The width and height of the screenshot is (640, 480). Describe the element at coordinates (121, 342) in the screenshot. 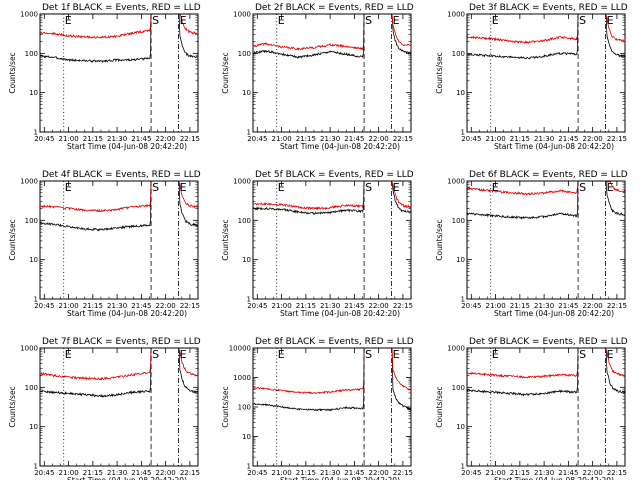

I see `panel-title: Det 7f BLACK = Events, RED = LLD` at that location.